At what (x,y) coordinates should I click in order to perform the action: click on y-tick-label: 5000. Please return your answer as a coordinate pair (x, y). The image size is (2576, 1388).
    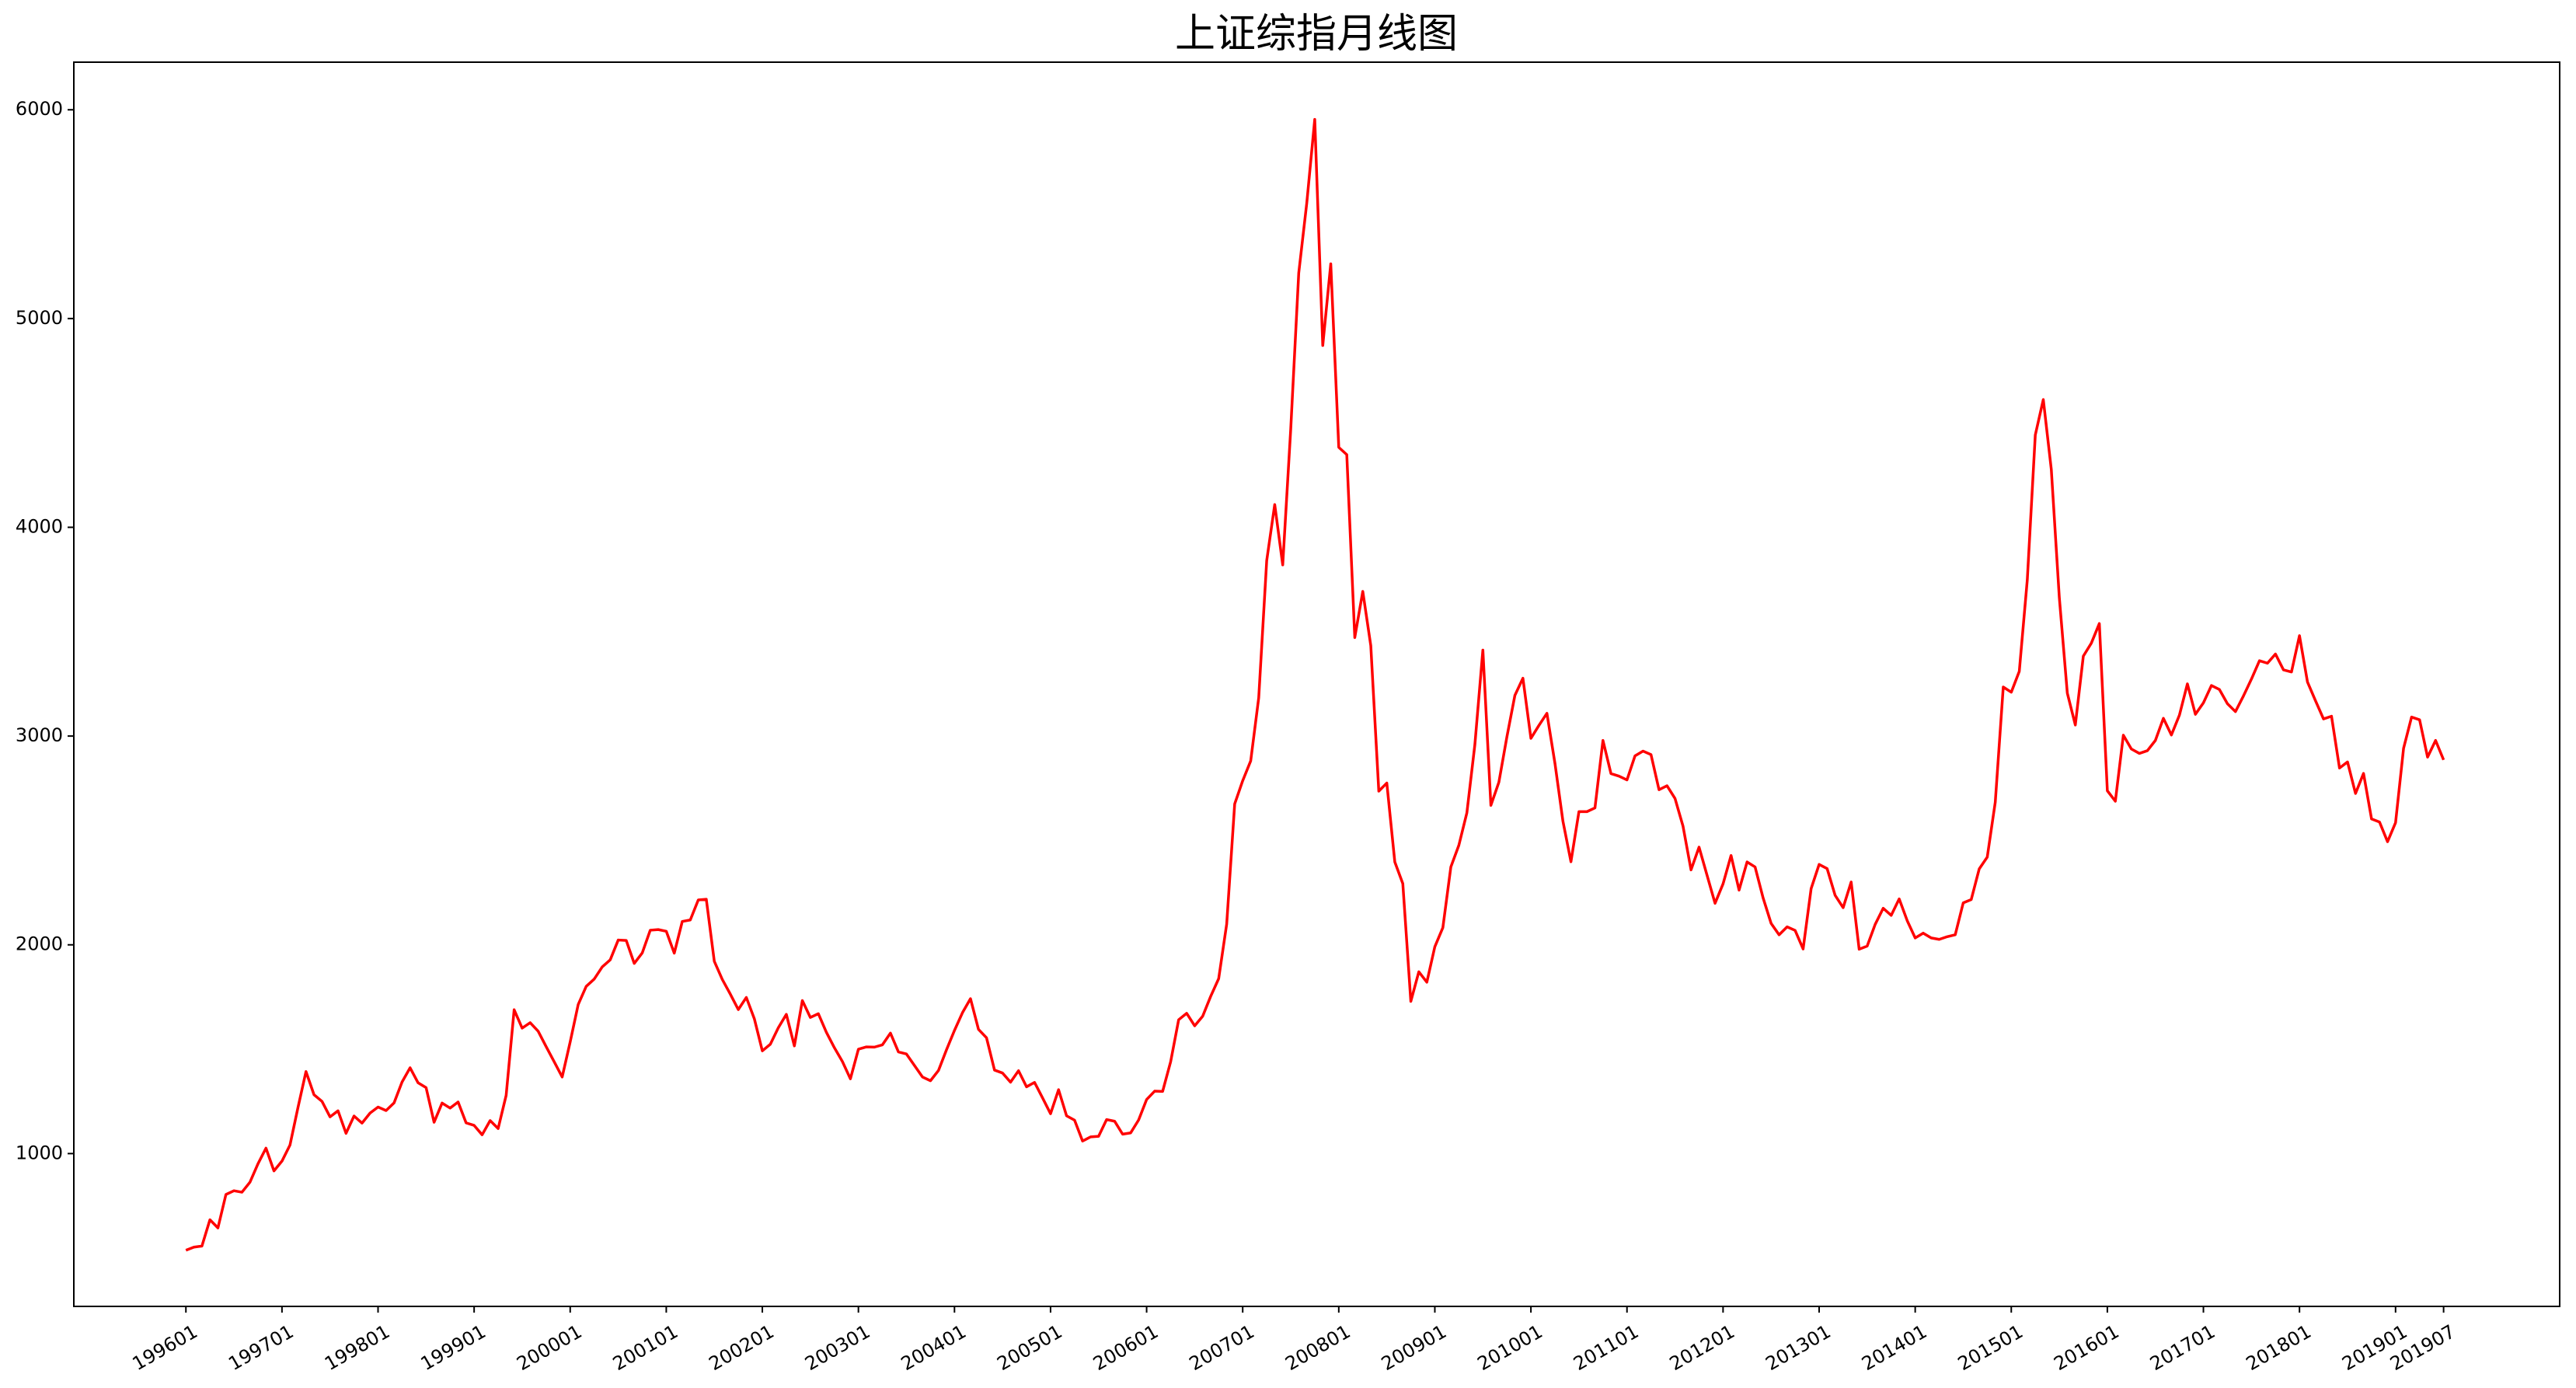
    Looking at the image, I should click on (39, 318).